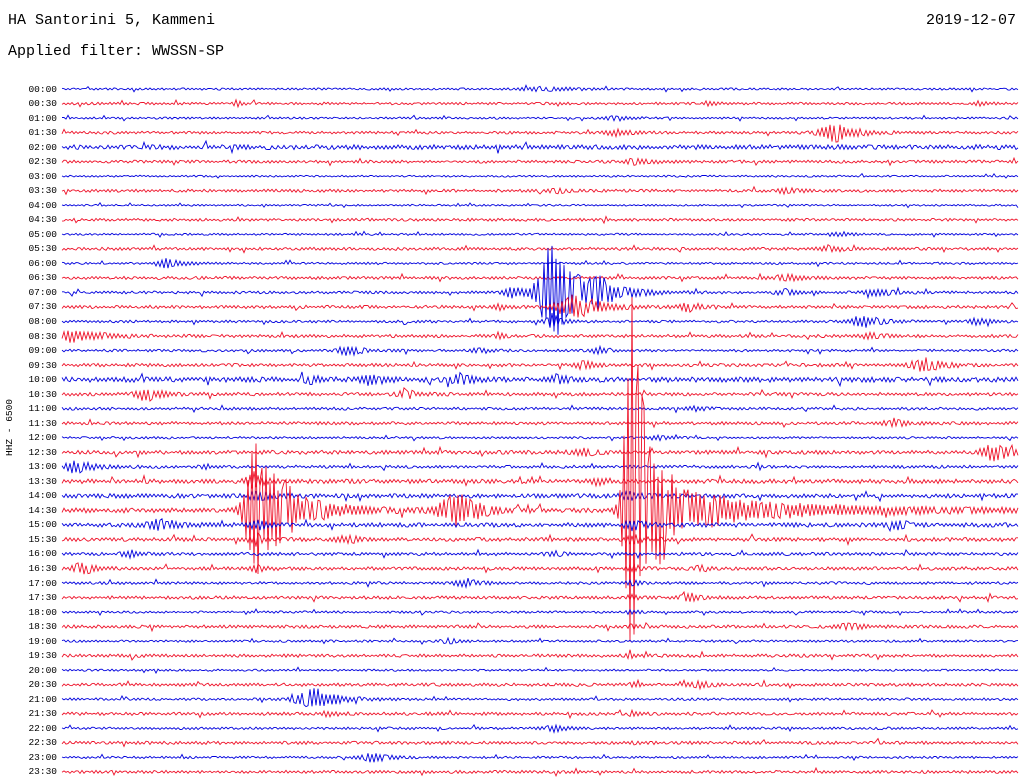 Image resolution: width=1024 pixels, height=780 pixels. Describe the element at coordinates (42, 496) in the screenshot. I see `trace-time-label: 14:00` at that location.